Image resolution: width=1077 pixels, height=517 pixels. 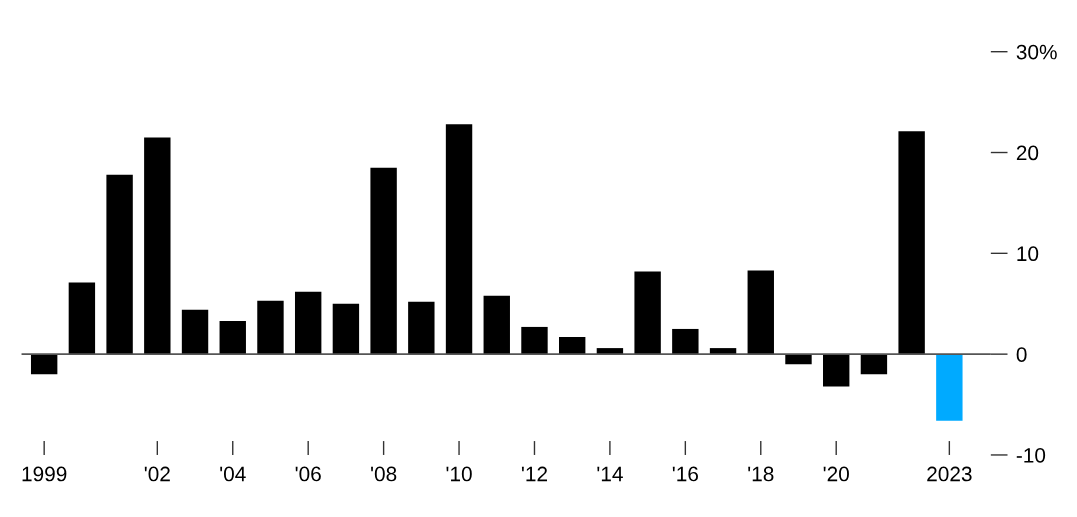 I want to click on x-tick-label: 1999, so click(x=44, y=474).